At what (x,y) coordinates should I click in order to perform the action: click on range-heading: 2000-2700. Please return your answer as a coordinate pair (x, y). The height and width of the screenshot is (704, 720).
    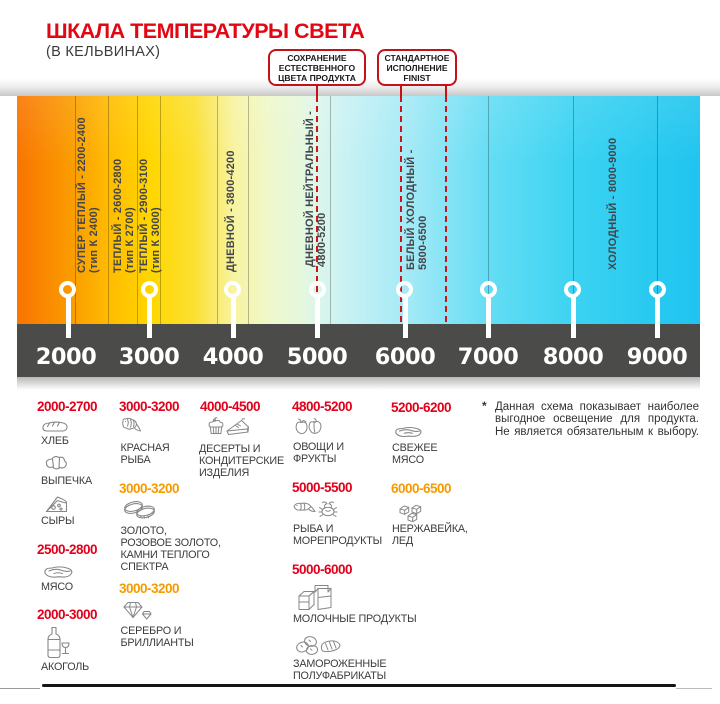
    Looking at the image, I should click on (67, 406).